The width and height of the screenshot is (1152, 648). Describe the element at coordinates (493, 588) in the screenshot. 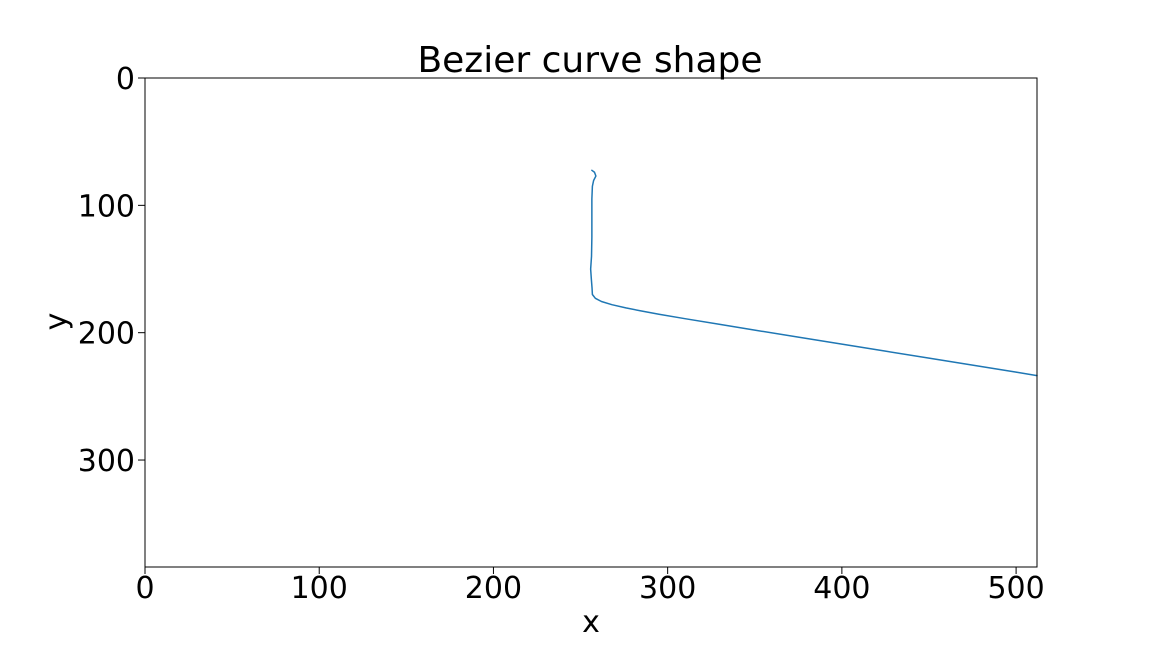

I see `x-tick-label: 200` at that location.